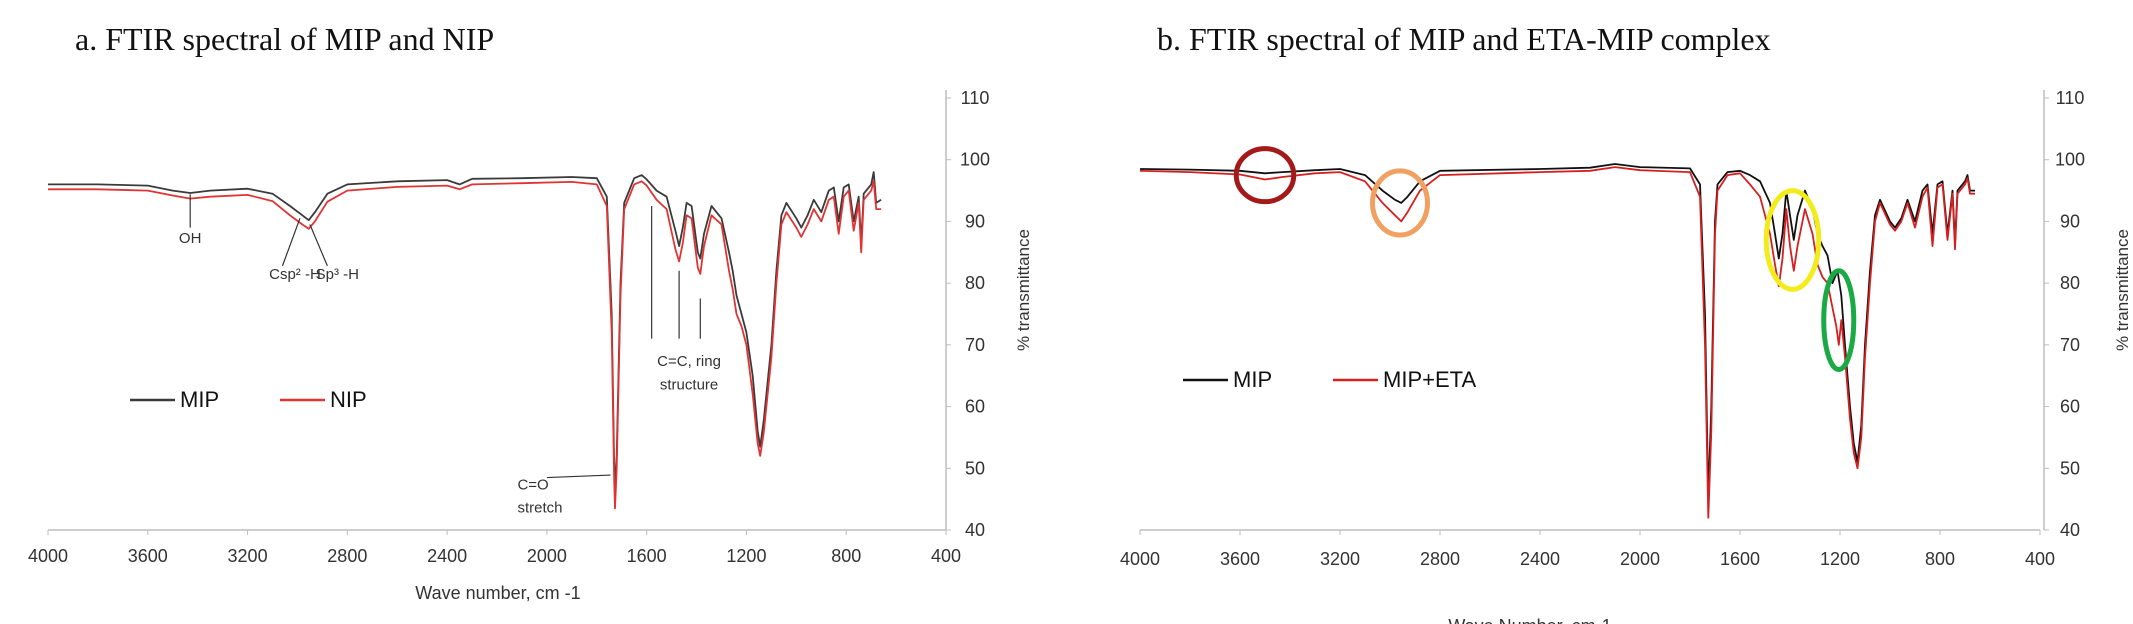 This screenshot has height=624, width=2133. What do you see at coordinates (846, 556) in the screenshot?
I see `chart-a-x-tick-label: 800` at bounding box center [846, 556].